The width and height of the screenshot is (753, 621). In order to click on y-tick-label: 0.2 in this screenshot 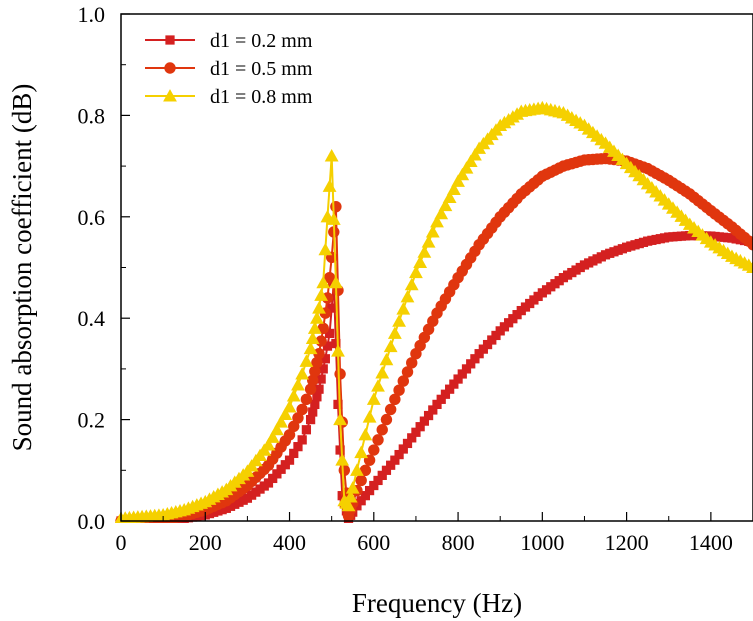, I will do `click(92, 420)`.